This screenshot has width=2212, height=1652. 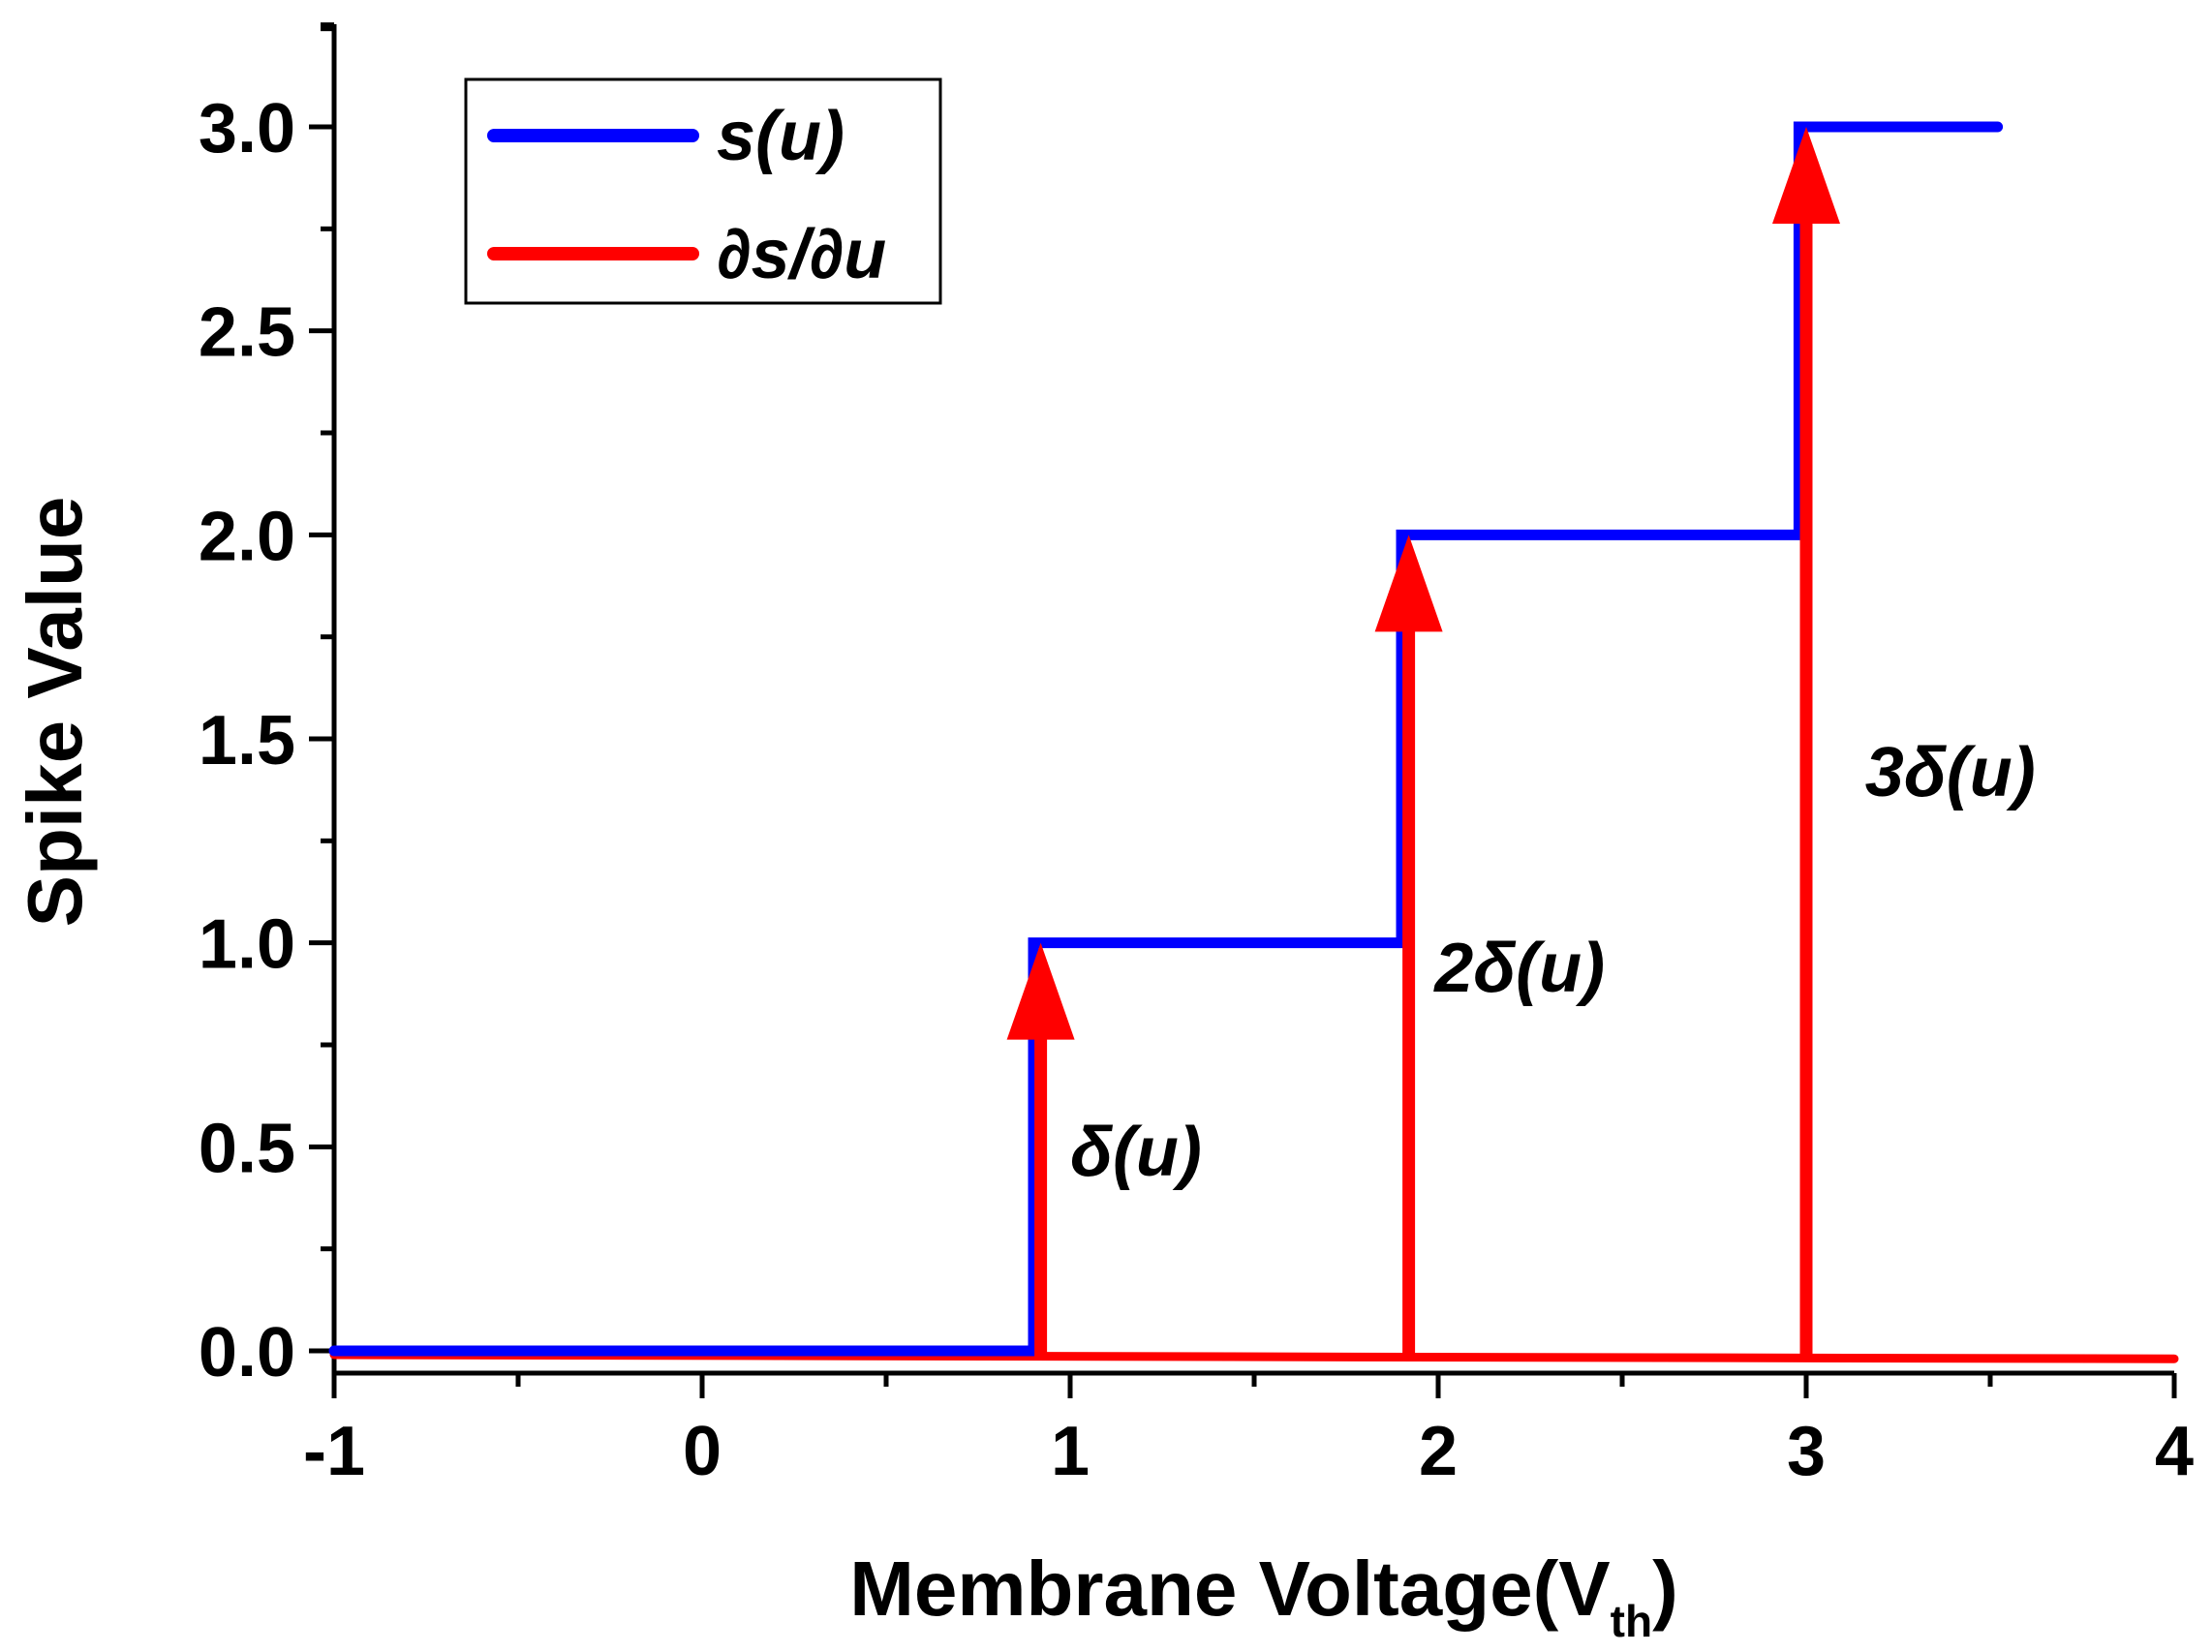 I want to click on x-axis-title-main: Membrane Voltage(V, so click(x=1230, y=1588).